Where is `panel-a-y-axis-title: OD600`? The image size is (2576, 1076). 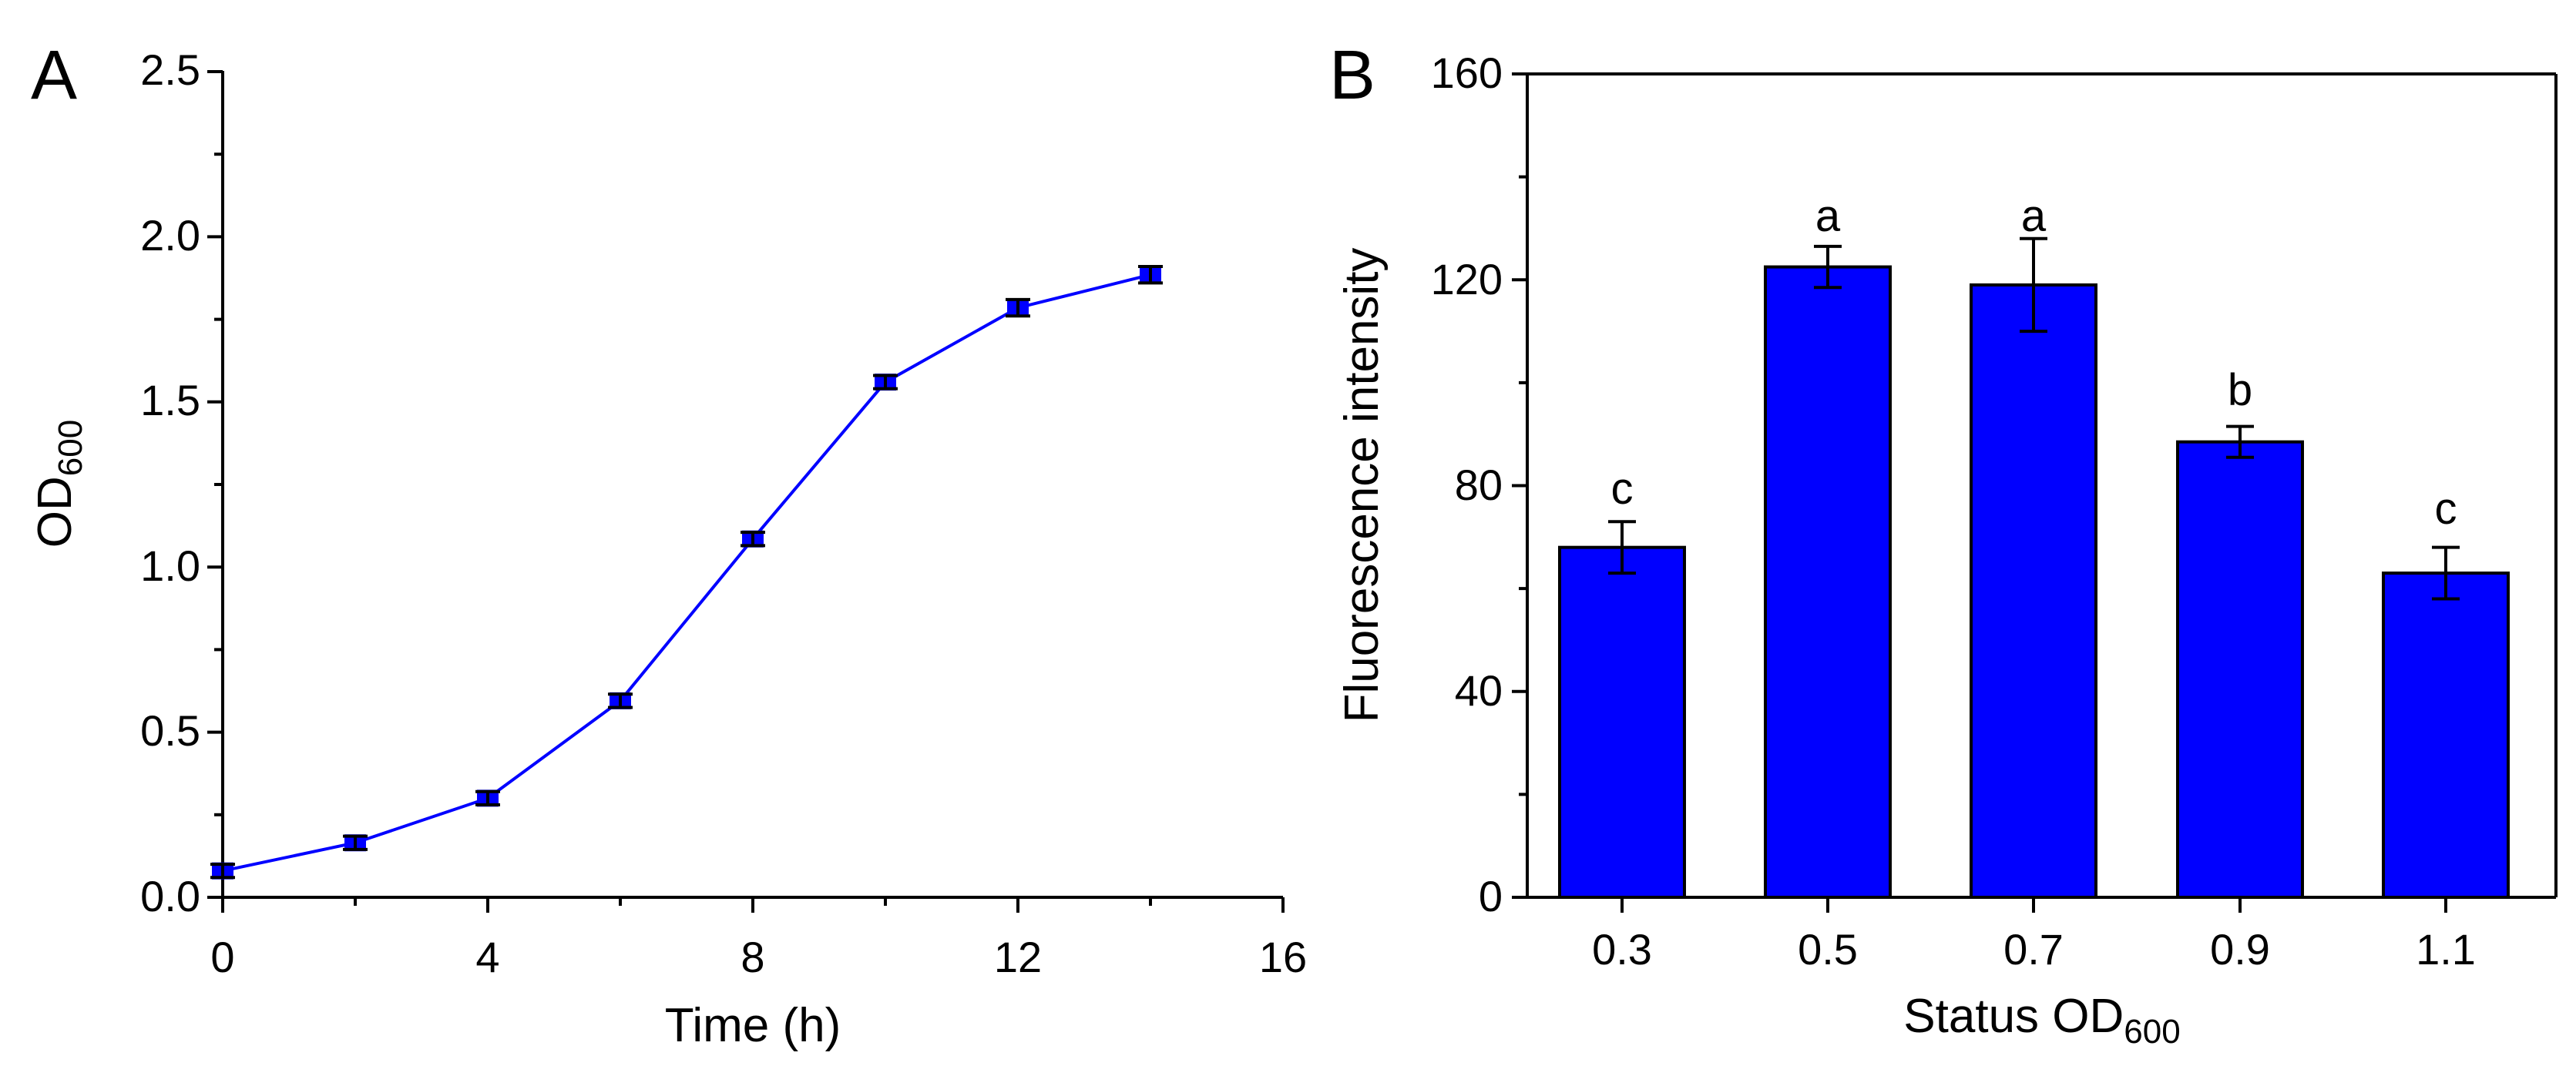 panel-a-y-axis-title: OD600 is located at coordinates (59, 484).